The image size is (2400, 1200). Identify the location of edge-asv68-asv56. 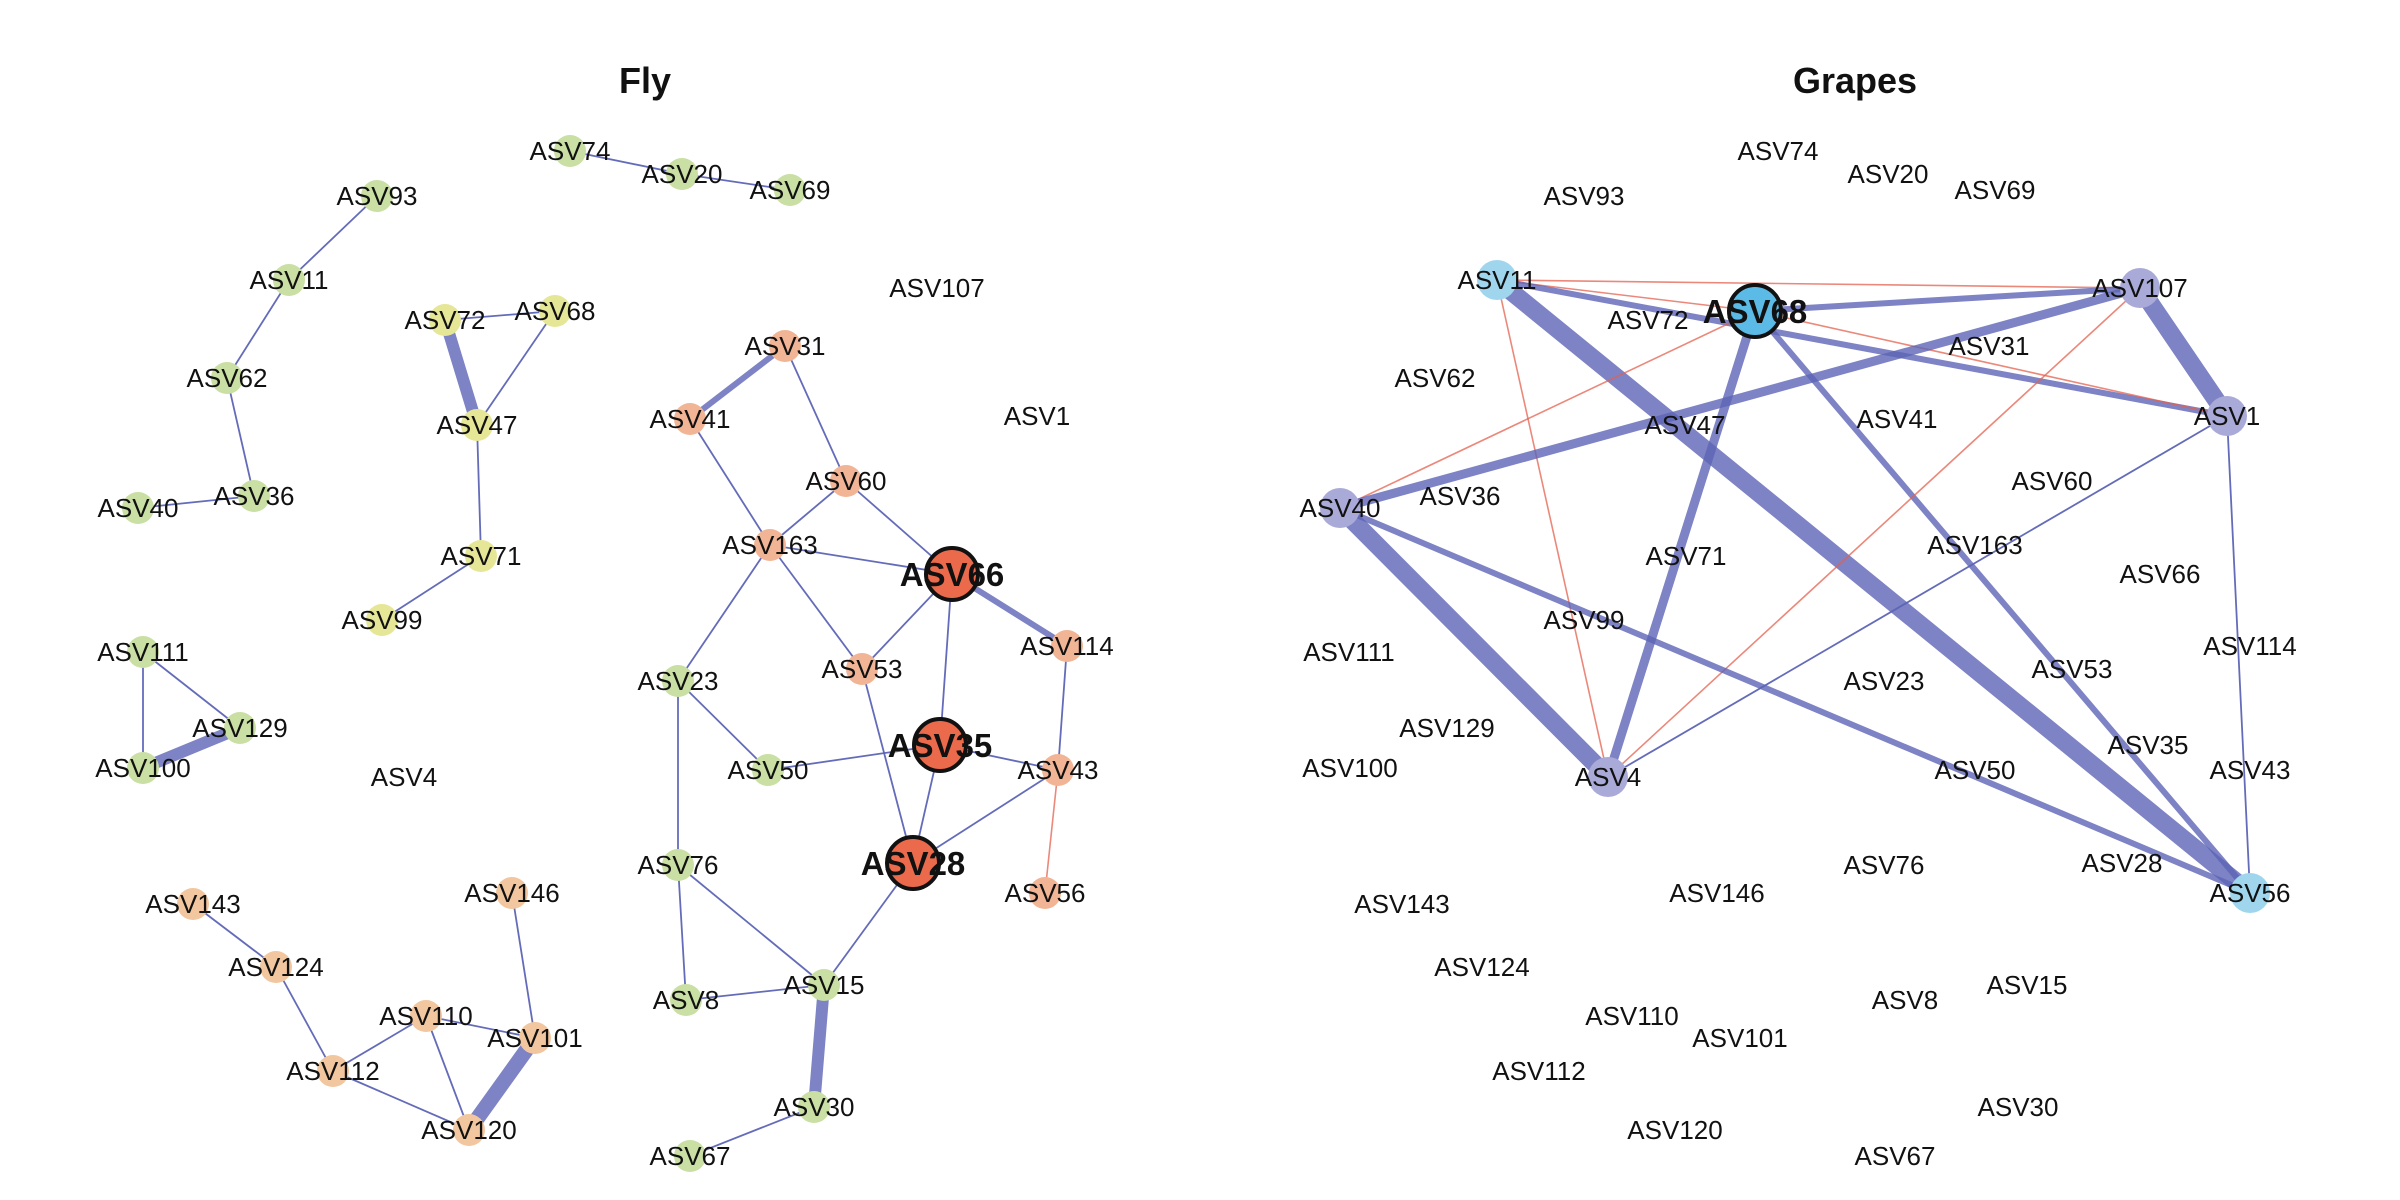
(2002, 602).